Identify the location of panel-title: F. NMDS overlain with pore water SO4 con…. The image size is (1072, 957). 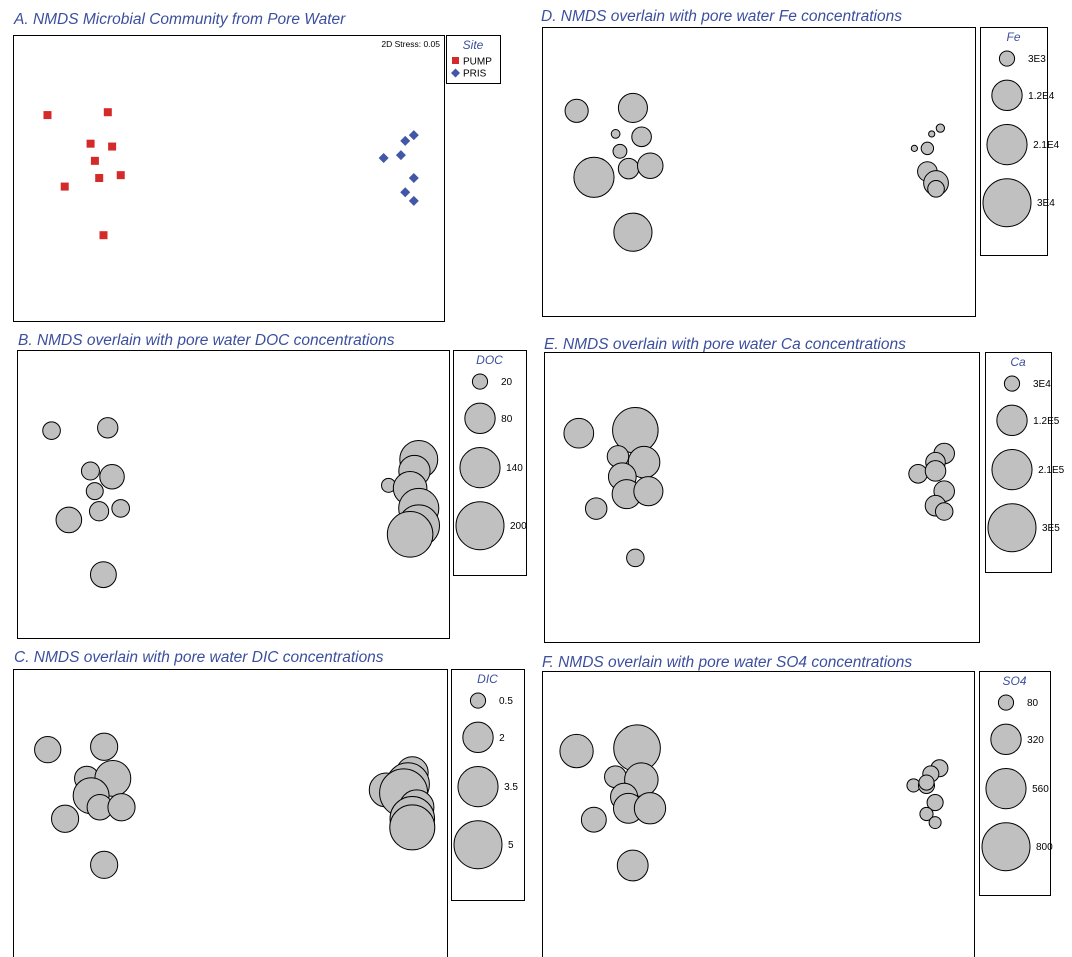
(727, 662).